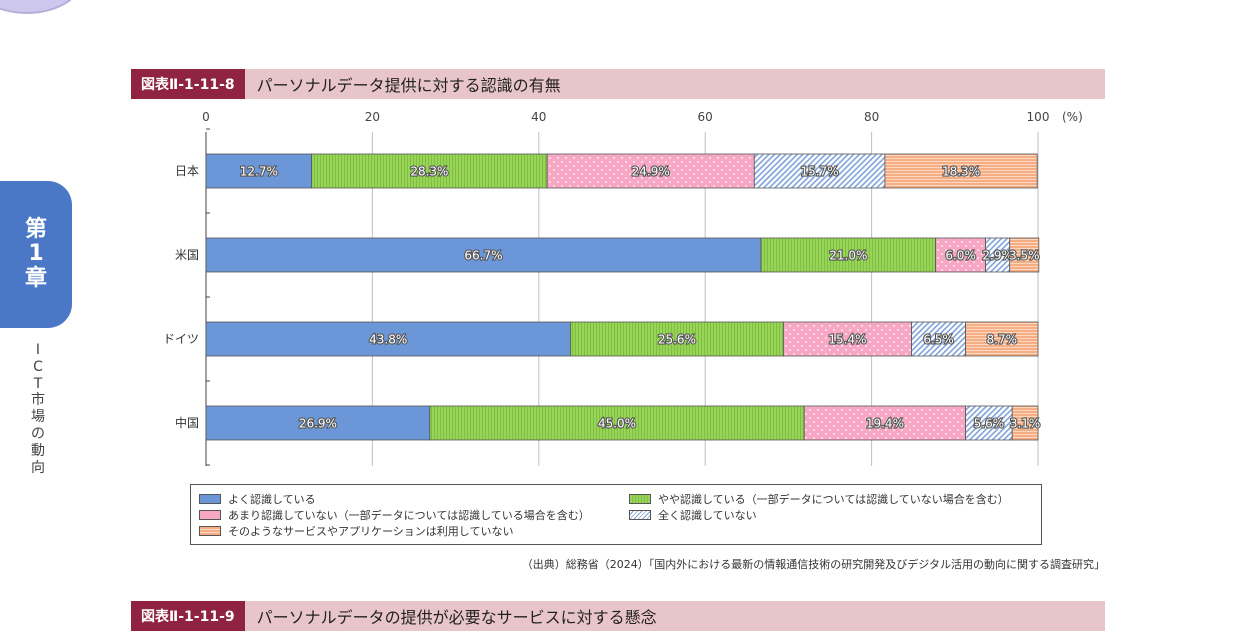 This screenshot has height=639, width=1241. Describe the element at coordinates (409, 515) in the screenshot. I see `legend-label: あまり認識していない（一部データについては認識している場合を含む）` at that location.